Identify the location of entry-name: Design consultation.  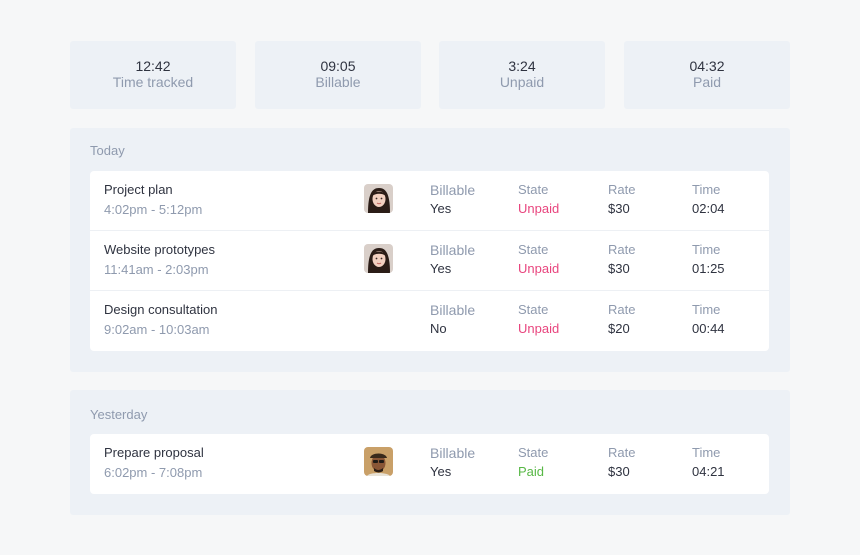
(161, 309).